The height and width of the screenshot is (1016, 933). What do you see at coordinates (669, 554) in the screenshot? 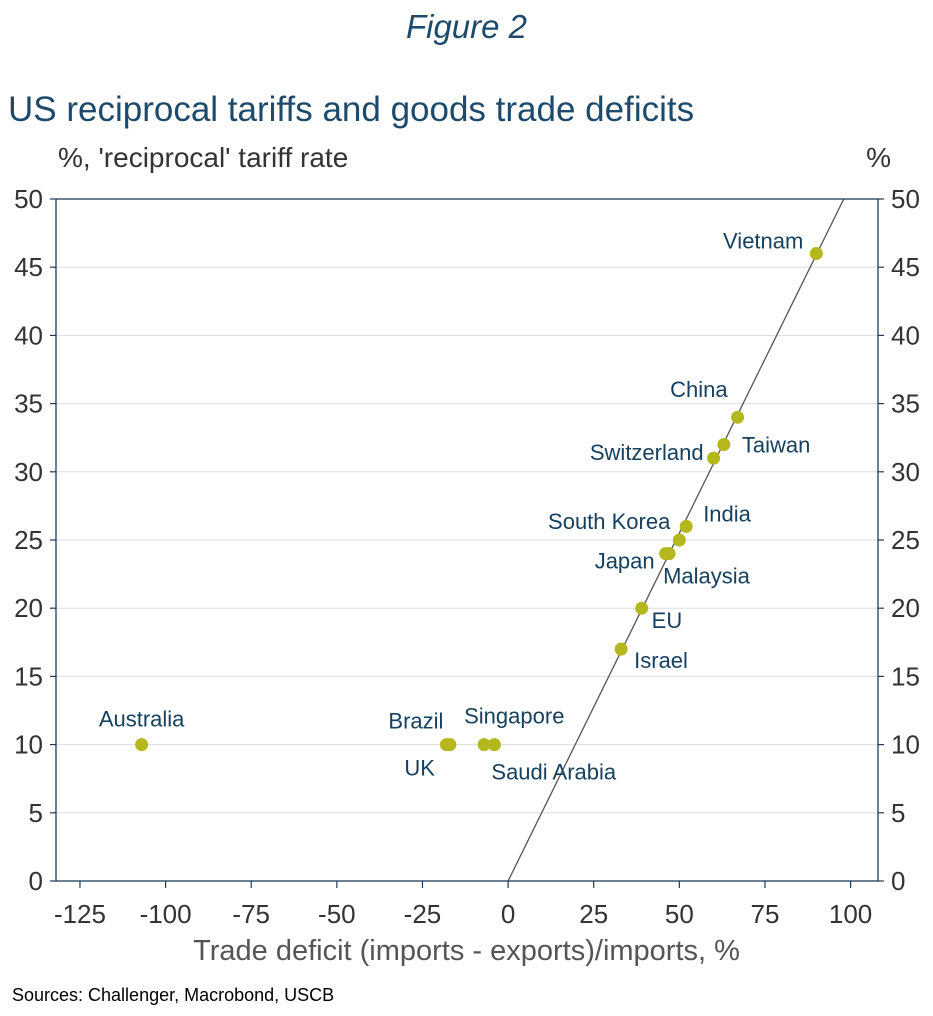
I see `point-malaysia` at bounding box center [669, 554].